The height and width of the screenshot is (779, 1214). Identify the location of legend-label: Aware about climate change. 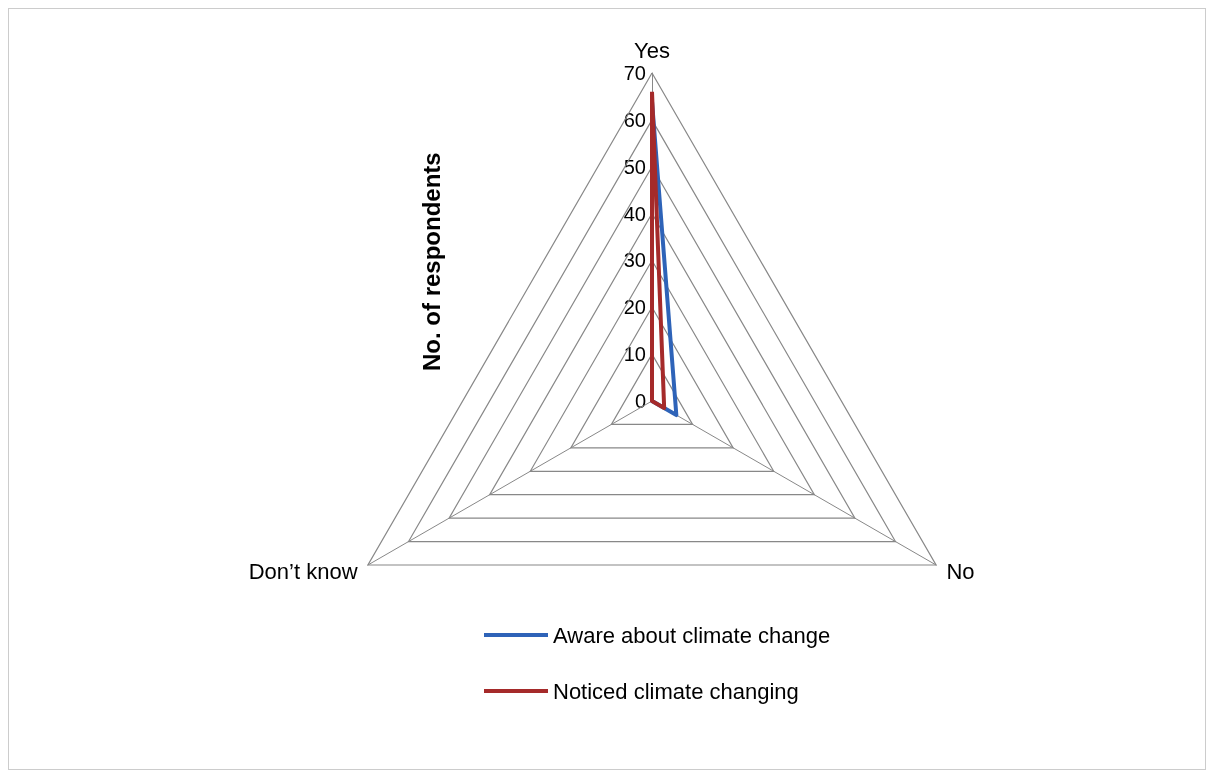
(692, 635).